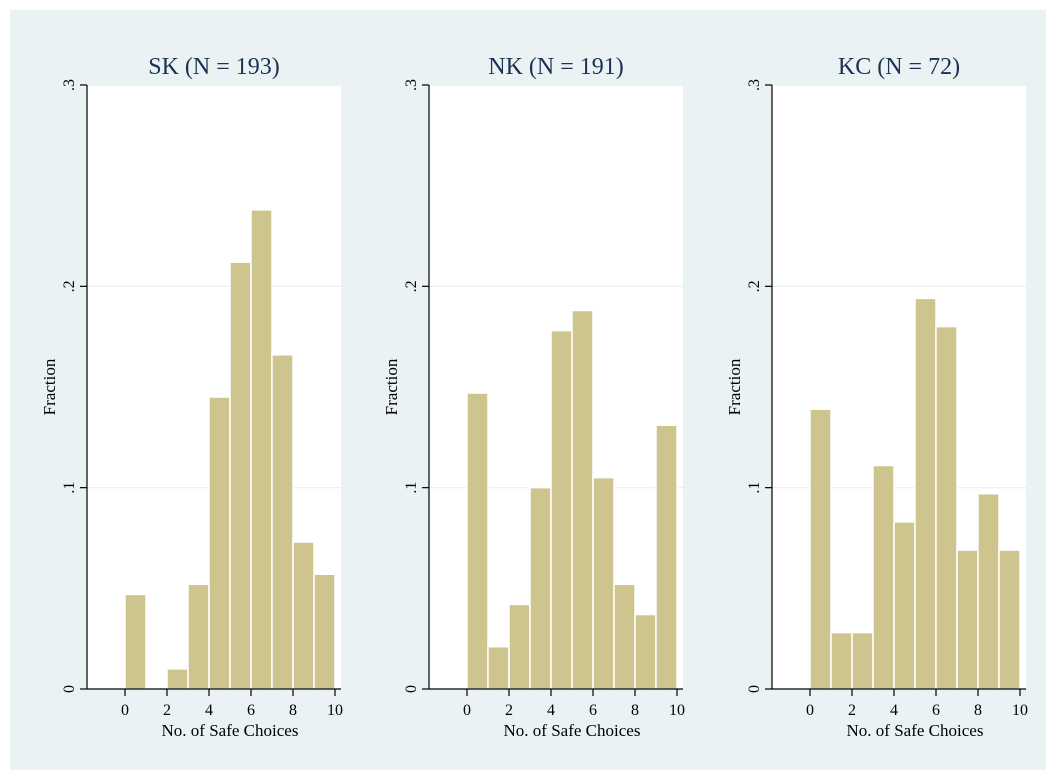  Describe the element at coordinates (214, 67) in the screenshot. I see `panel-title: SK (N = 193)` at that location.